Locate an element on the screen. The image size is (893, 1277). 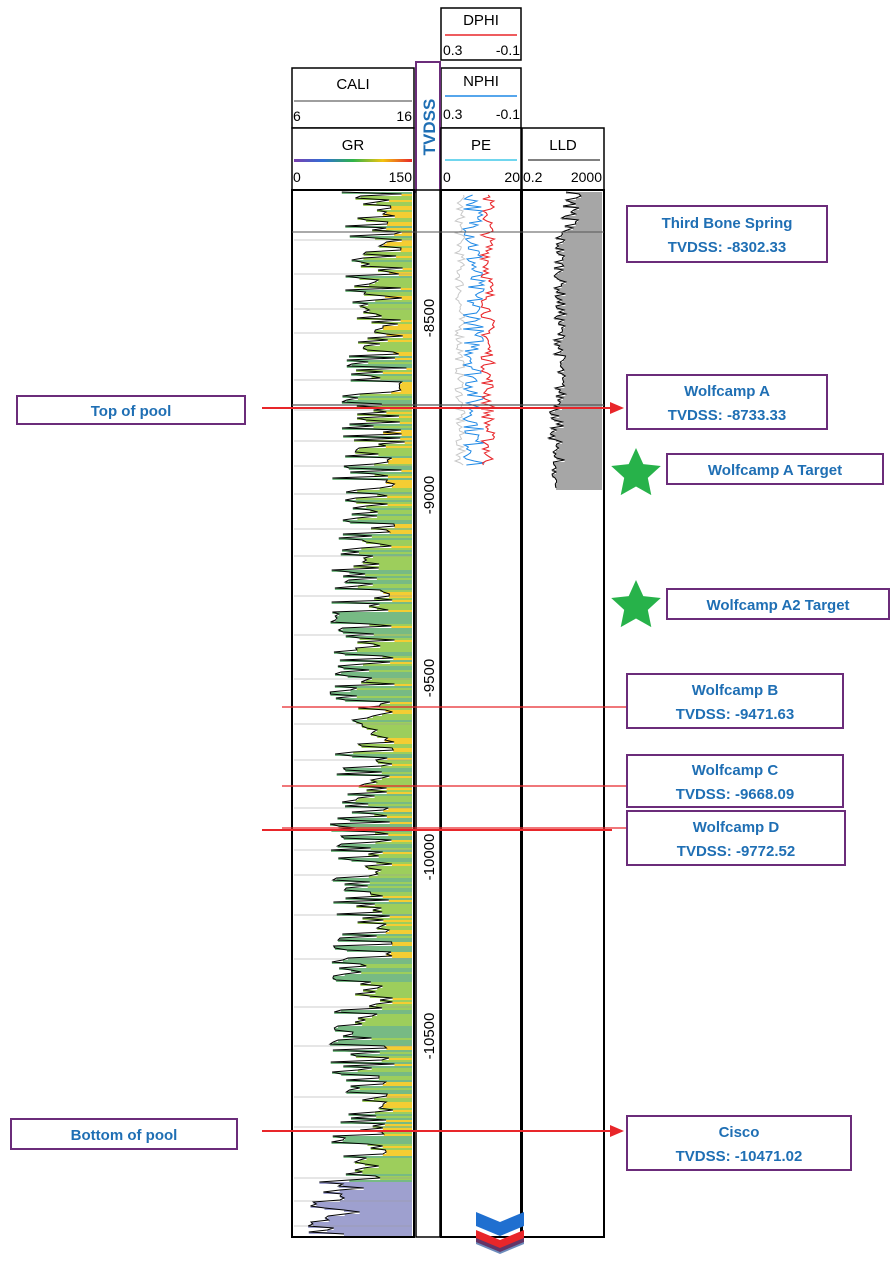
top-of-pool-box: Top of pool is located at coordinates (131, 410).